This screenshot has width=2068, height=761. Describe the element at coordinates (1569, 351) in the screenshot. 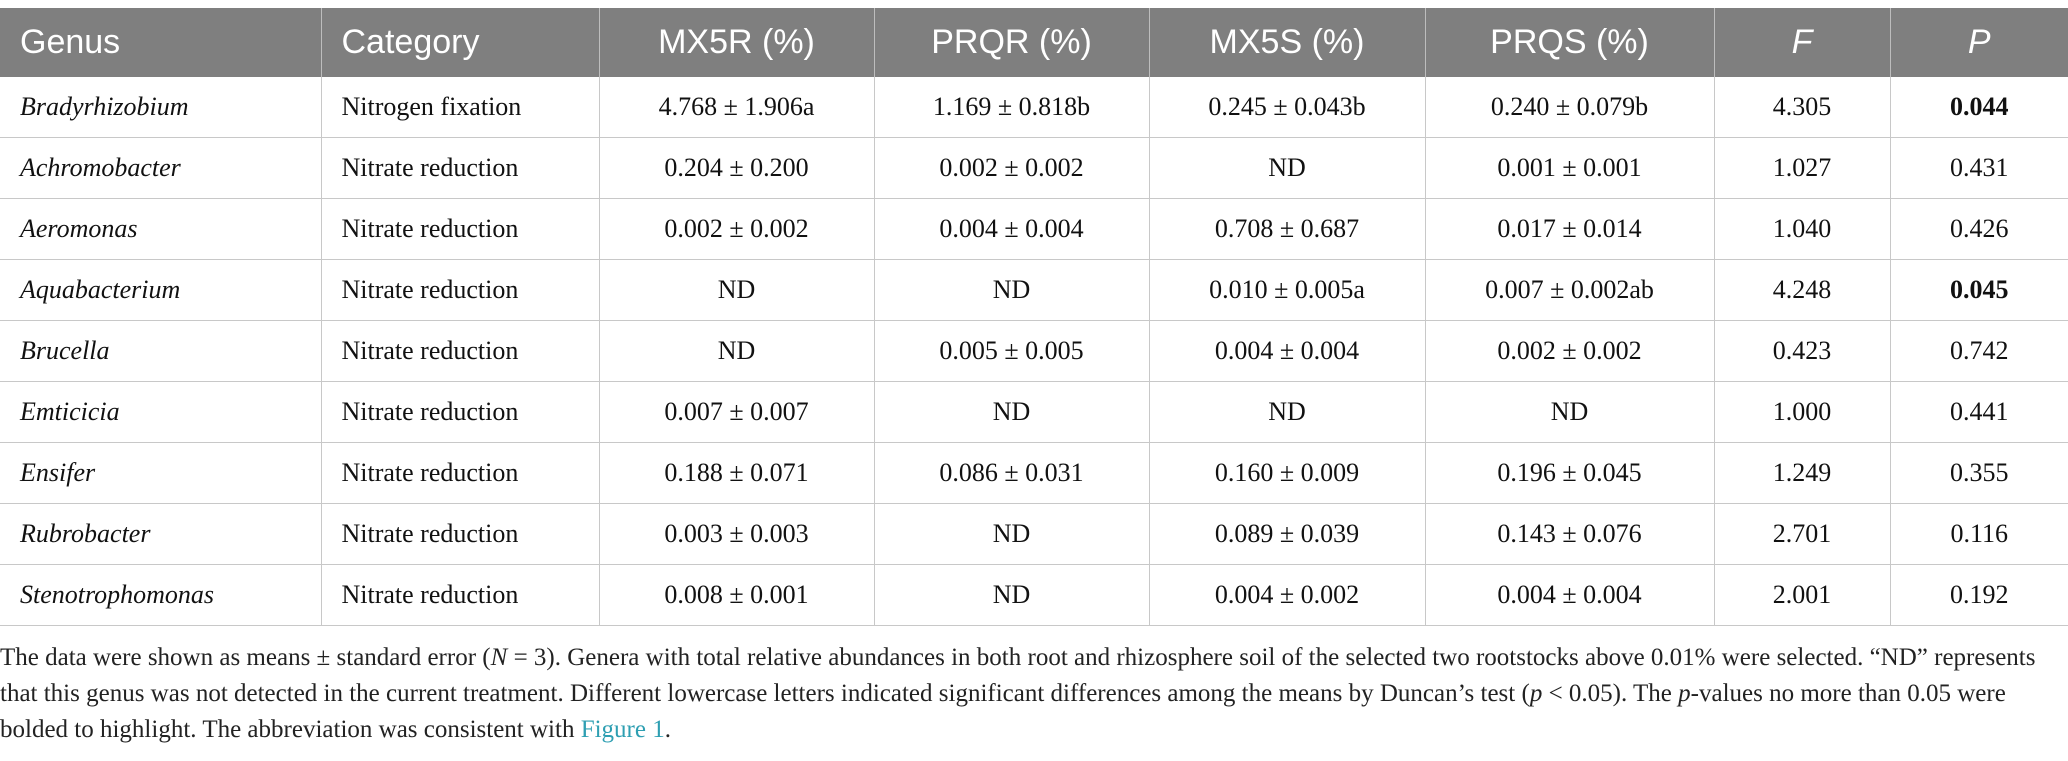

I see `cell-prqs: 0.002 ± 0.002` at that location.